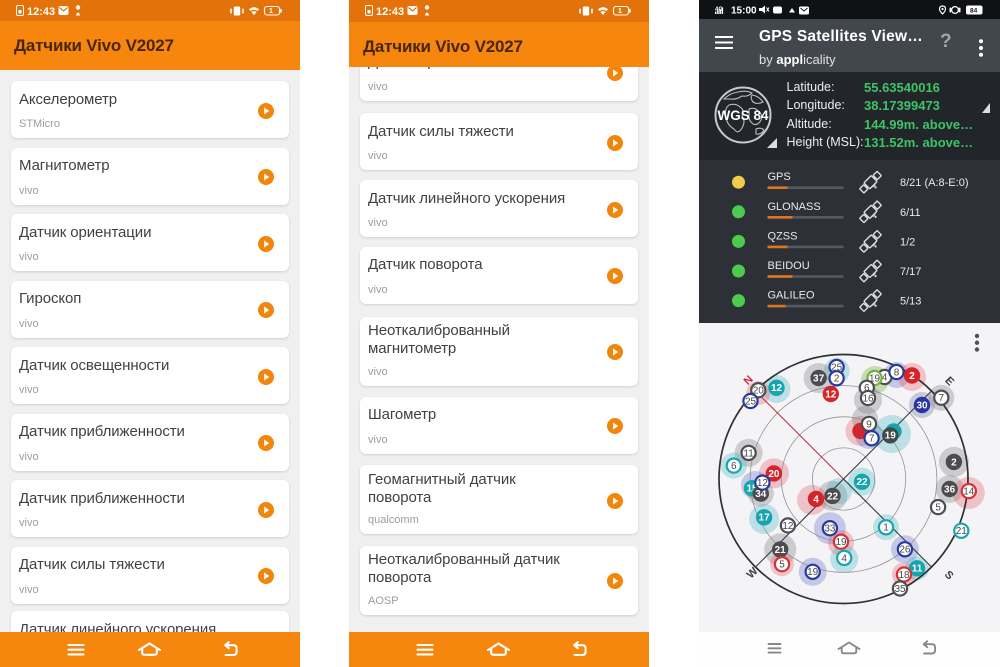 The height and width of the screenshot is (667, 1000). I want to click on svg-text: 34, so click(761, 494).